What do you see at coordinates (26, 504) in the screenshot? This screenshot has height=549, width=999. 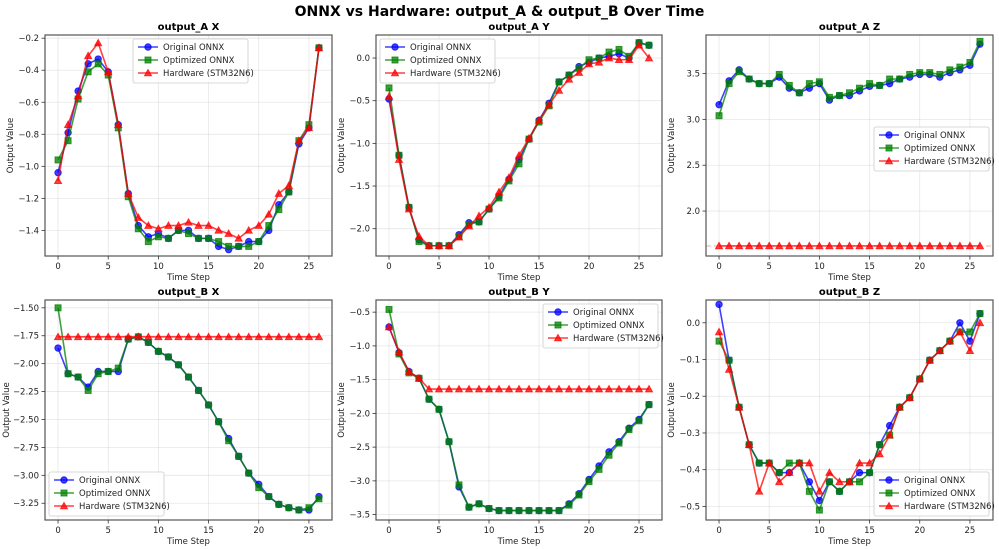 I see `y-tick-label: −3.25` at bounding box center [26, 504].